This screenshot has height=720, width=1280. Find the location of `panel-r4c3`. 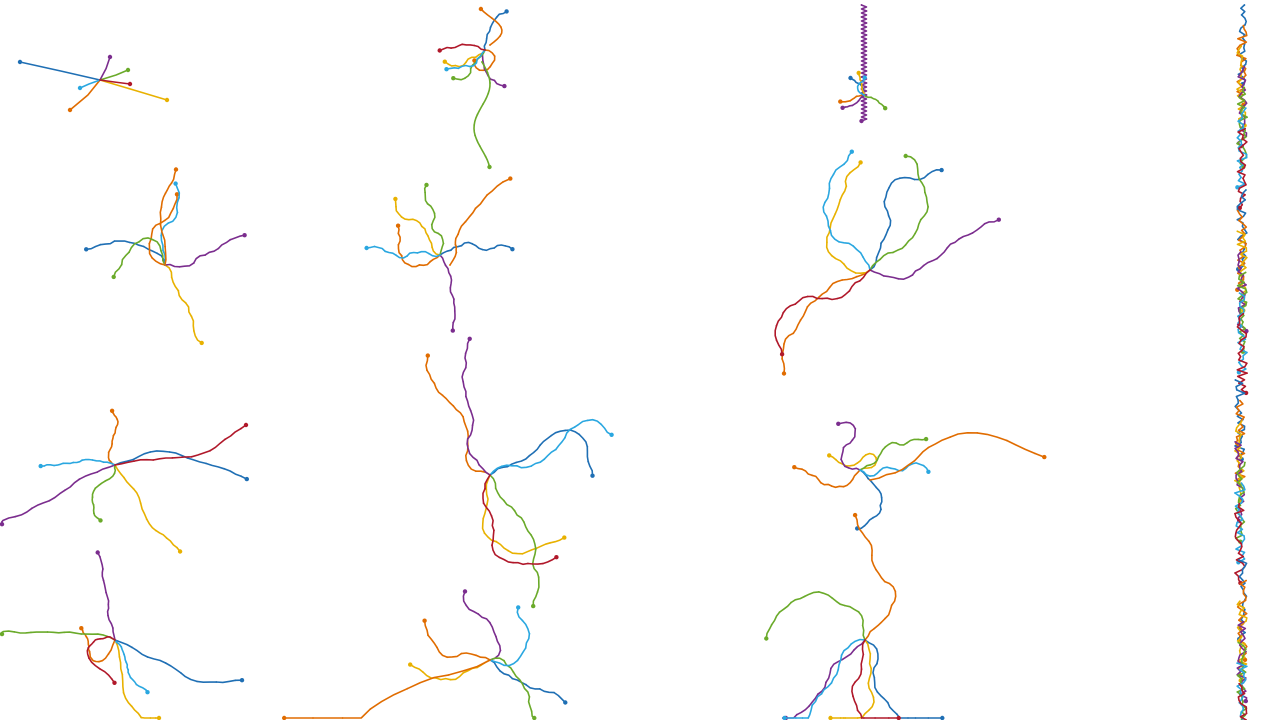

panel-r4c3 is located at coordinates (854, 616).